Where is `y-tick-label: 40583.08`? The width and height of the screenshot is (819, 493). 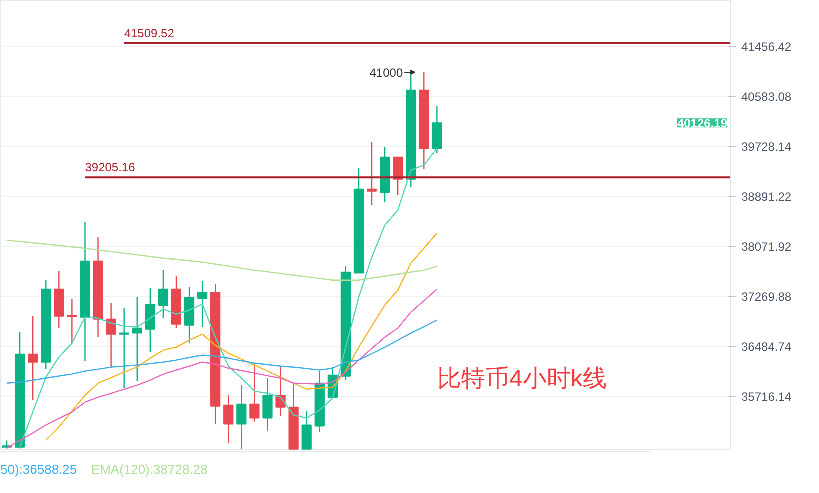 y-tick-label: 40583.08 is located at coordinates (767, 97).